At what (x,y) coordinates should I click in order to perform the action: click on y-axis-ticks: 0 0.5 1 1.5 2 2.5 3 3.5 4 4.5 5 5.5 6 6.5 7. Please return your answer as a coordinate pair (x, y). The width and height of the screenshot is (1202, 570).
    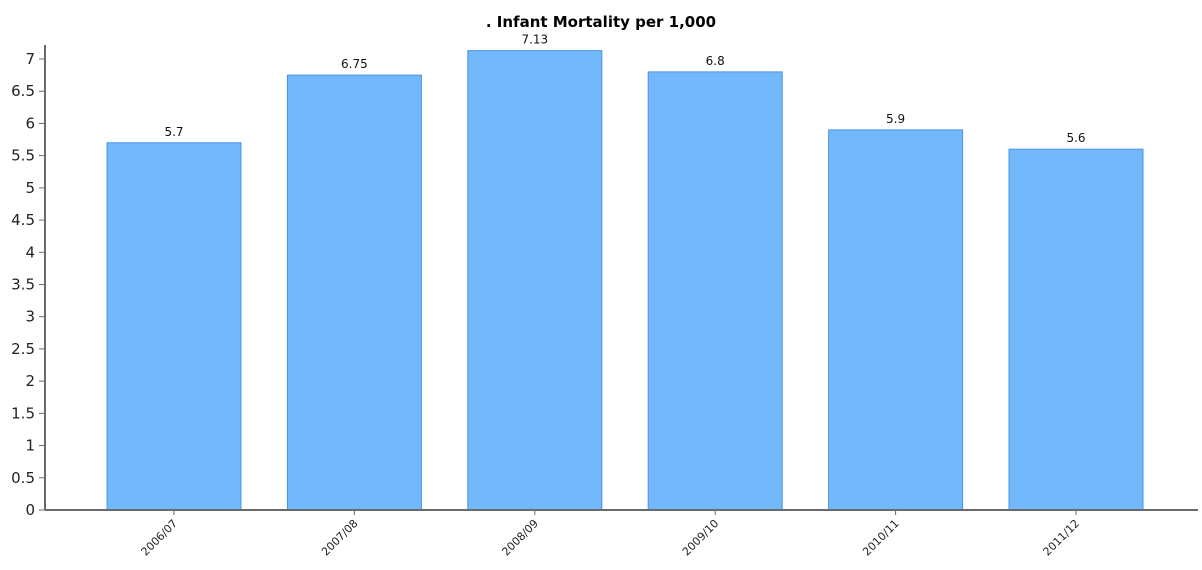
    Looking at the image, I should click on (28, 284).